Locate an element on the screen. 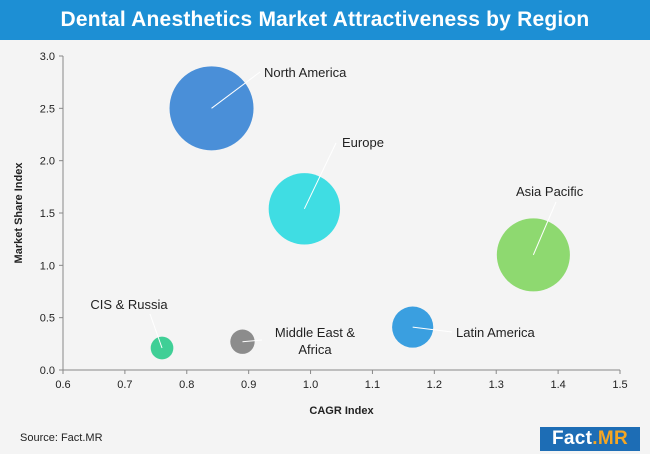 The image size is (650, 454). x-tick-label: 0.8 is located at coordinates (186, 385).